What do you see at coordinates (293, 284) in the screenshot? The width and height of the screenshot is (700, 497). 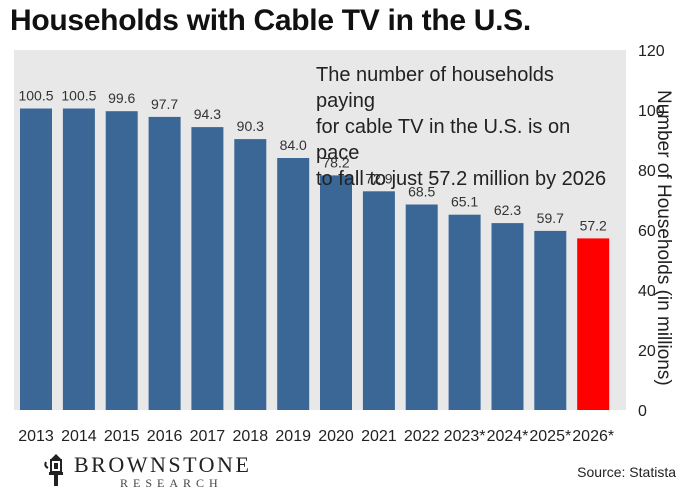 I see `bar-2019` at bounding box center [293, 284].